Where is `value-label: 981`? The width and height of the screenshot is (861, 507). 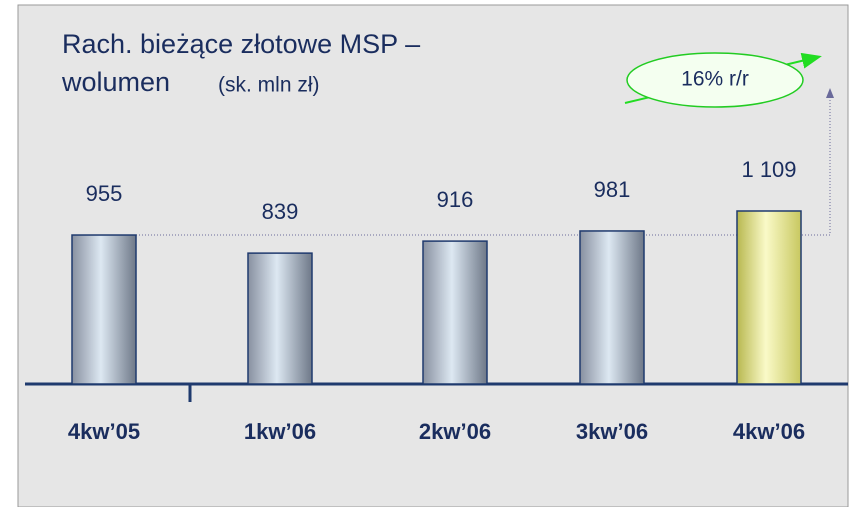
value-label: 981 is located at coordinates (612, 189).